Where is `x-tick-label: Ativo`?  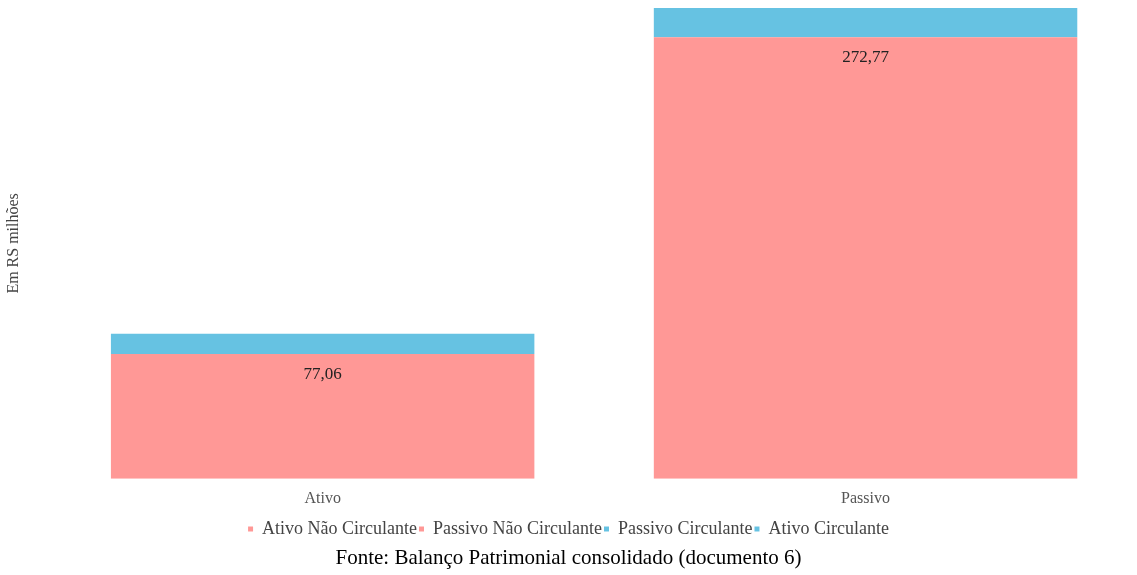 x-tick-label: Ativo is located at coordinates (322, 497).